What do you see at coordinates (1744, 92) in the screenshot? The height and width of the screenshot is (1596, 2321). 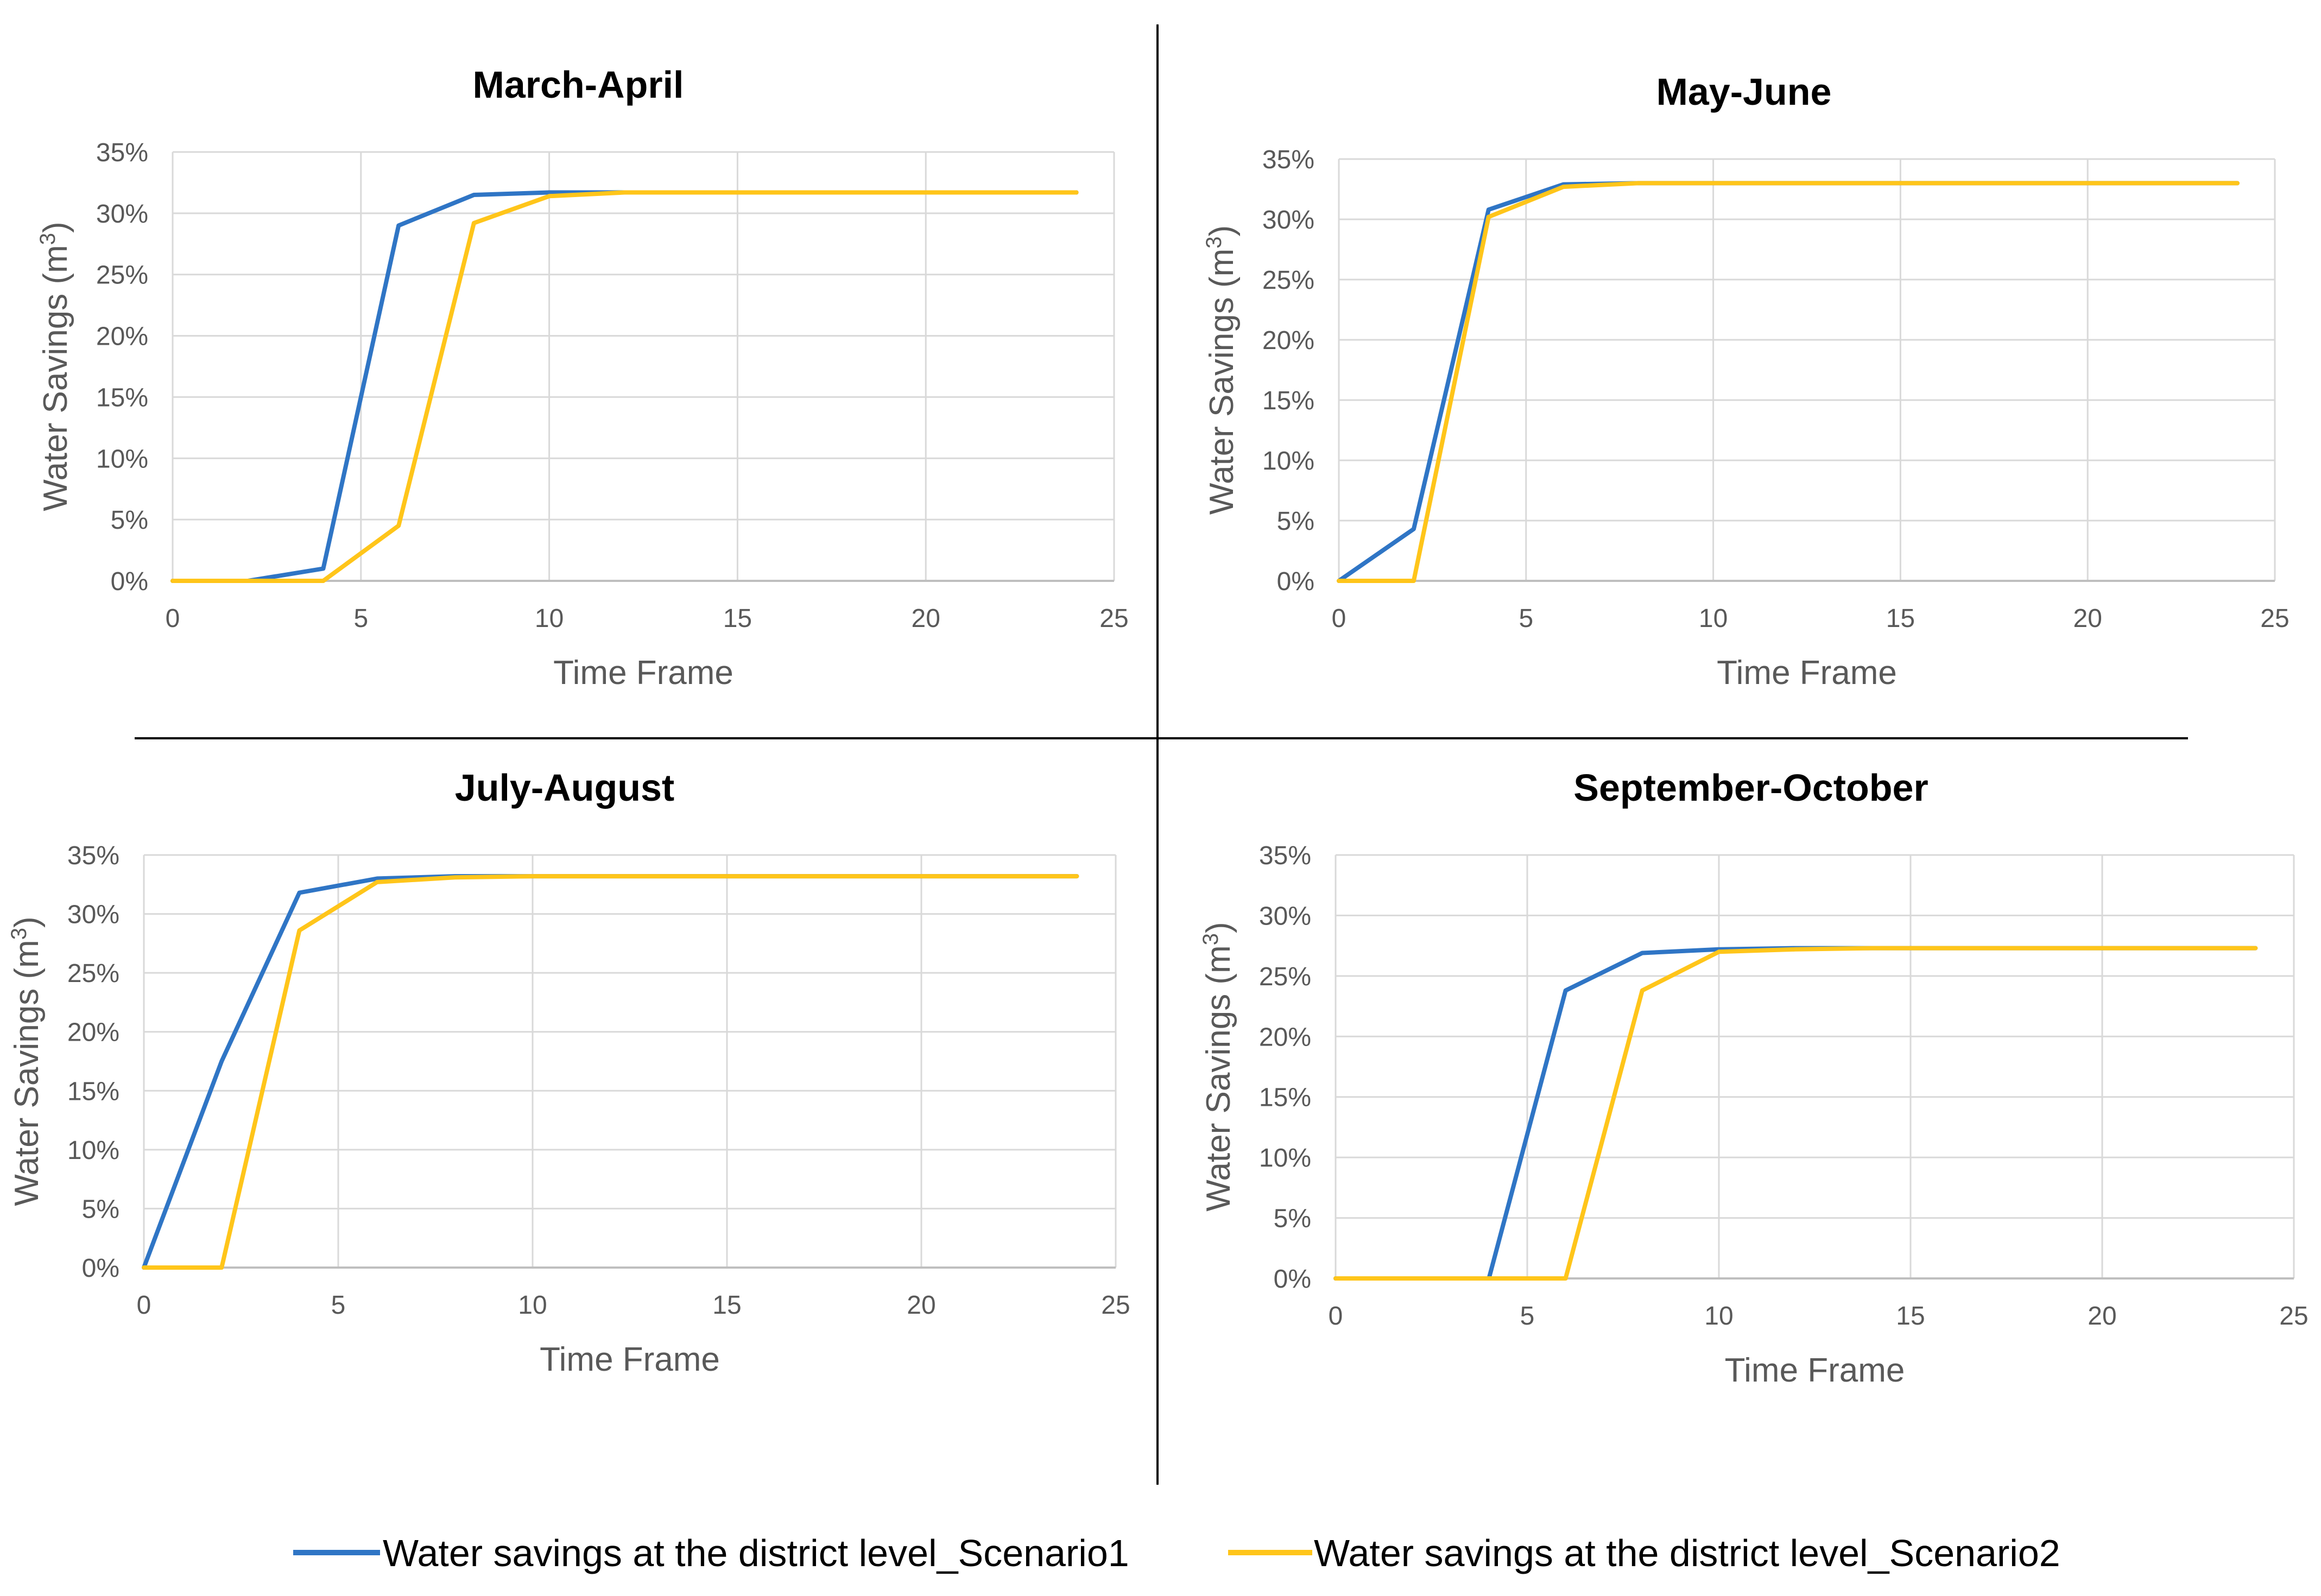 I see `chart-title: May-June` at bounding box center [1744, 92].